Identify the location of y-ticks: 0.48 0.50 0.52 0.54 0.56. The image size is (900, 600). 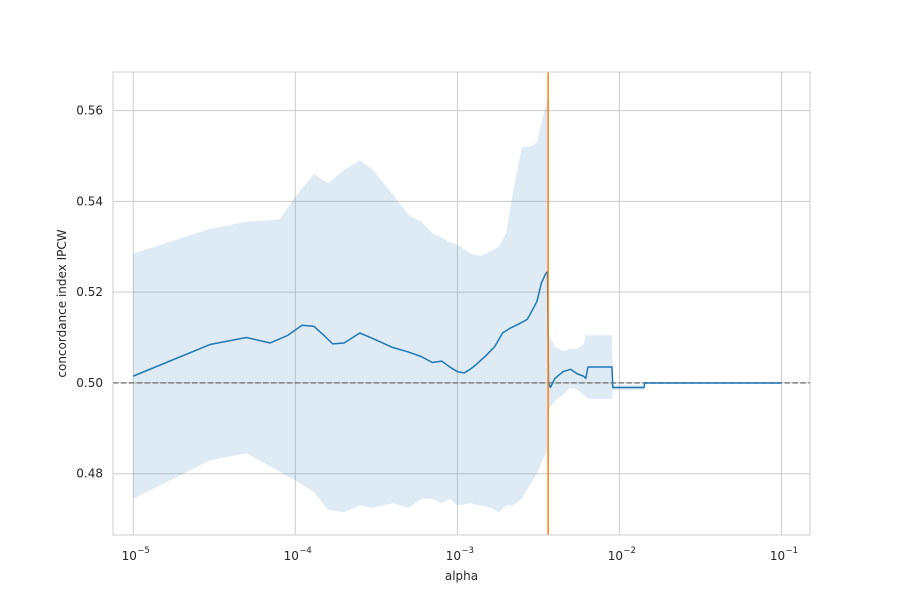
(89, 292).